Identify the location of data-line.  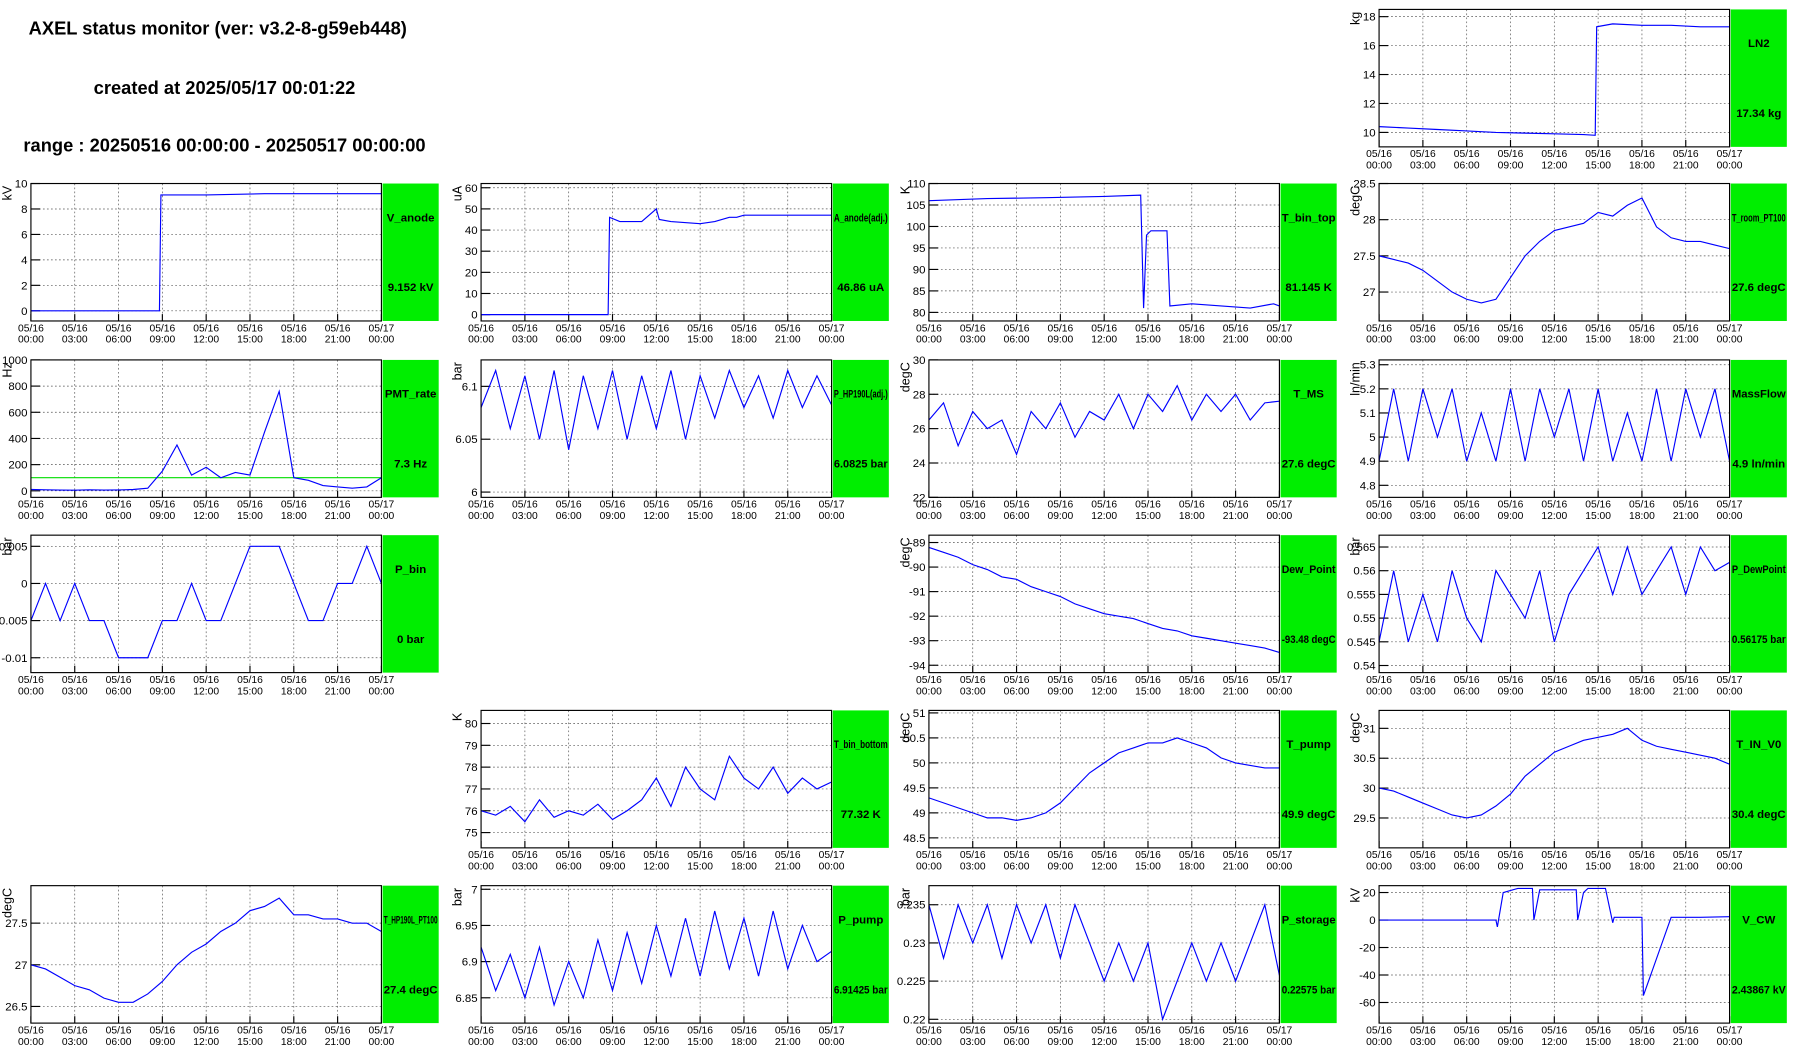
(1104, 251).